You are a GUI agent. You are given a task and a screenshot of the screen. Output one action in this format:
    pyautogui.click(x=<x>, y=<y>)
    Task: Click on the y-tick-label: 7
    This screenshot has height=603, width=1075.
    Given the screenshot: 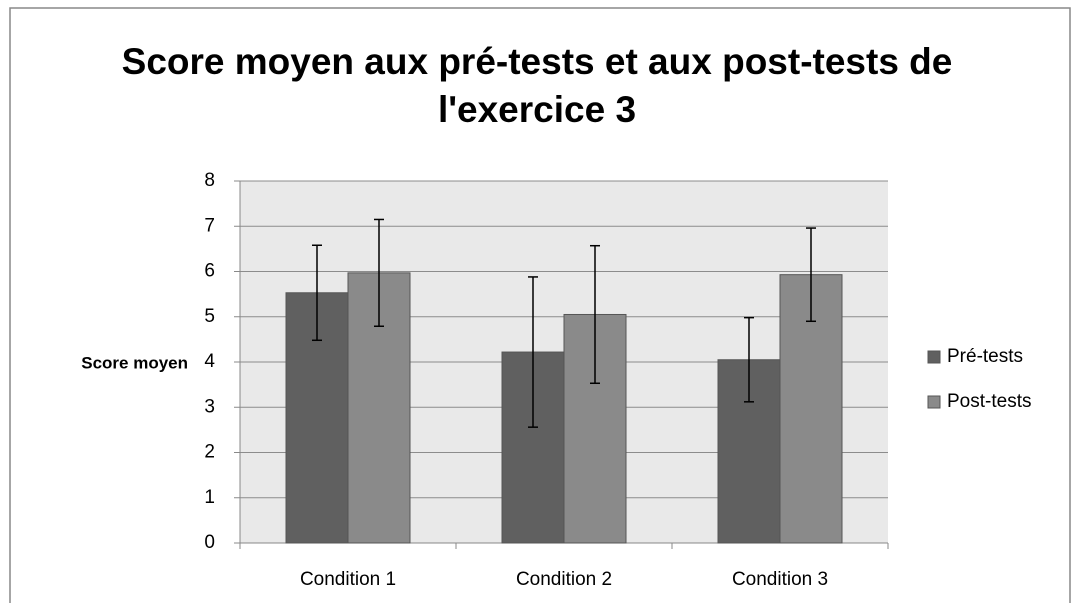 What is the action you would take?
    pyautogui.click(x=209, y=225)
    